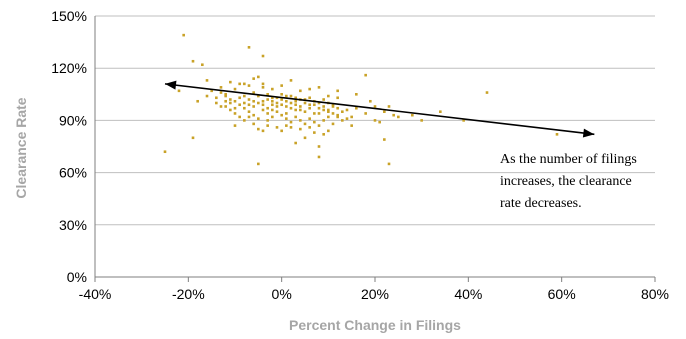 This screenshot has height=339, width=686. What do you see at coordinates (77, 277) in the screenshot?
I see `y-tick-label: 0%` at bounding box center [77, 277].